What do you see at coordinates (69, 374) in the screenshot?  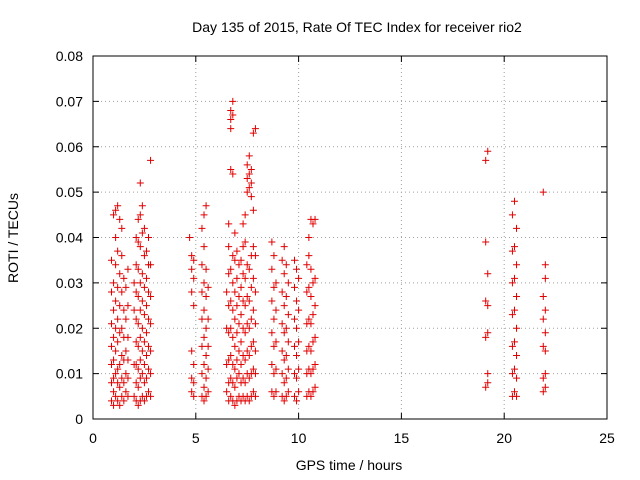 I see `y-tick-label: 0.01` at bounding box center [69, 374].